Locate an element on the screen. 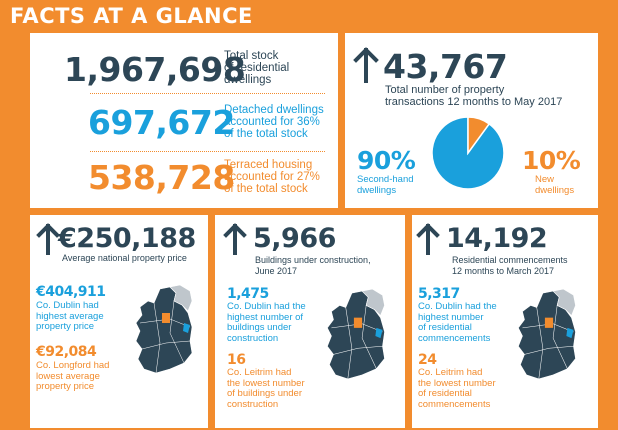 The height and width of the screenshot is (430, 618). construction-f2-line: Co. Leitrim had is located at coordinates (259, 372).